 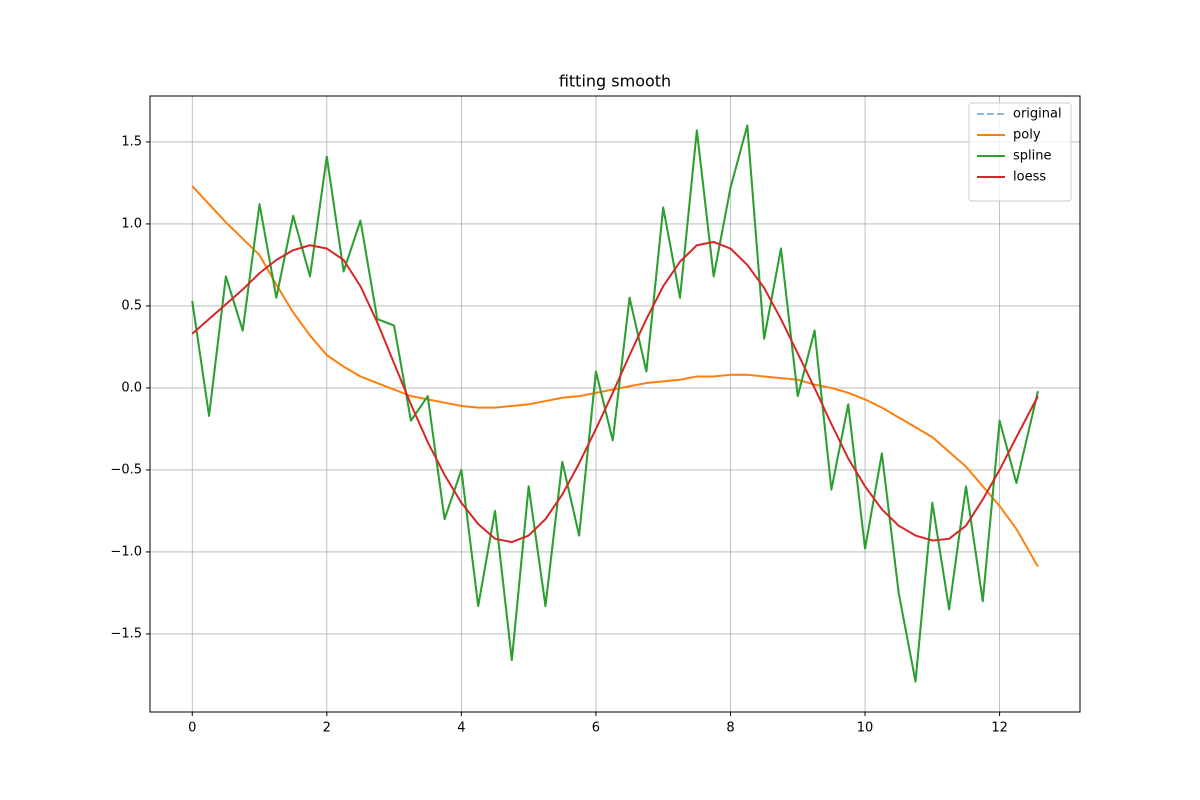 What do you see at coordinates (1029, 177) in the screenshot?
I see `legend-label: loess` at bounding box center [1029, 177].